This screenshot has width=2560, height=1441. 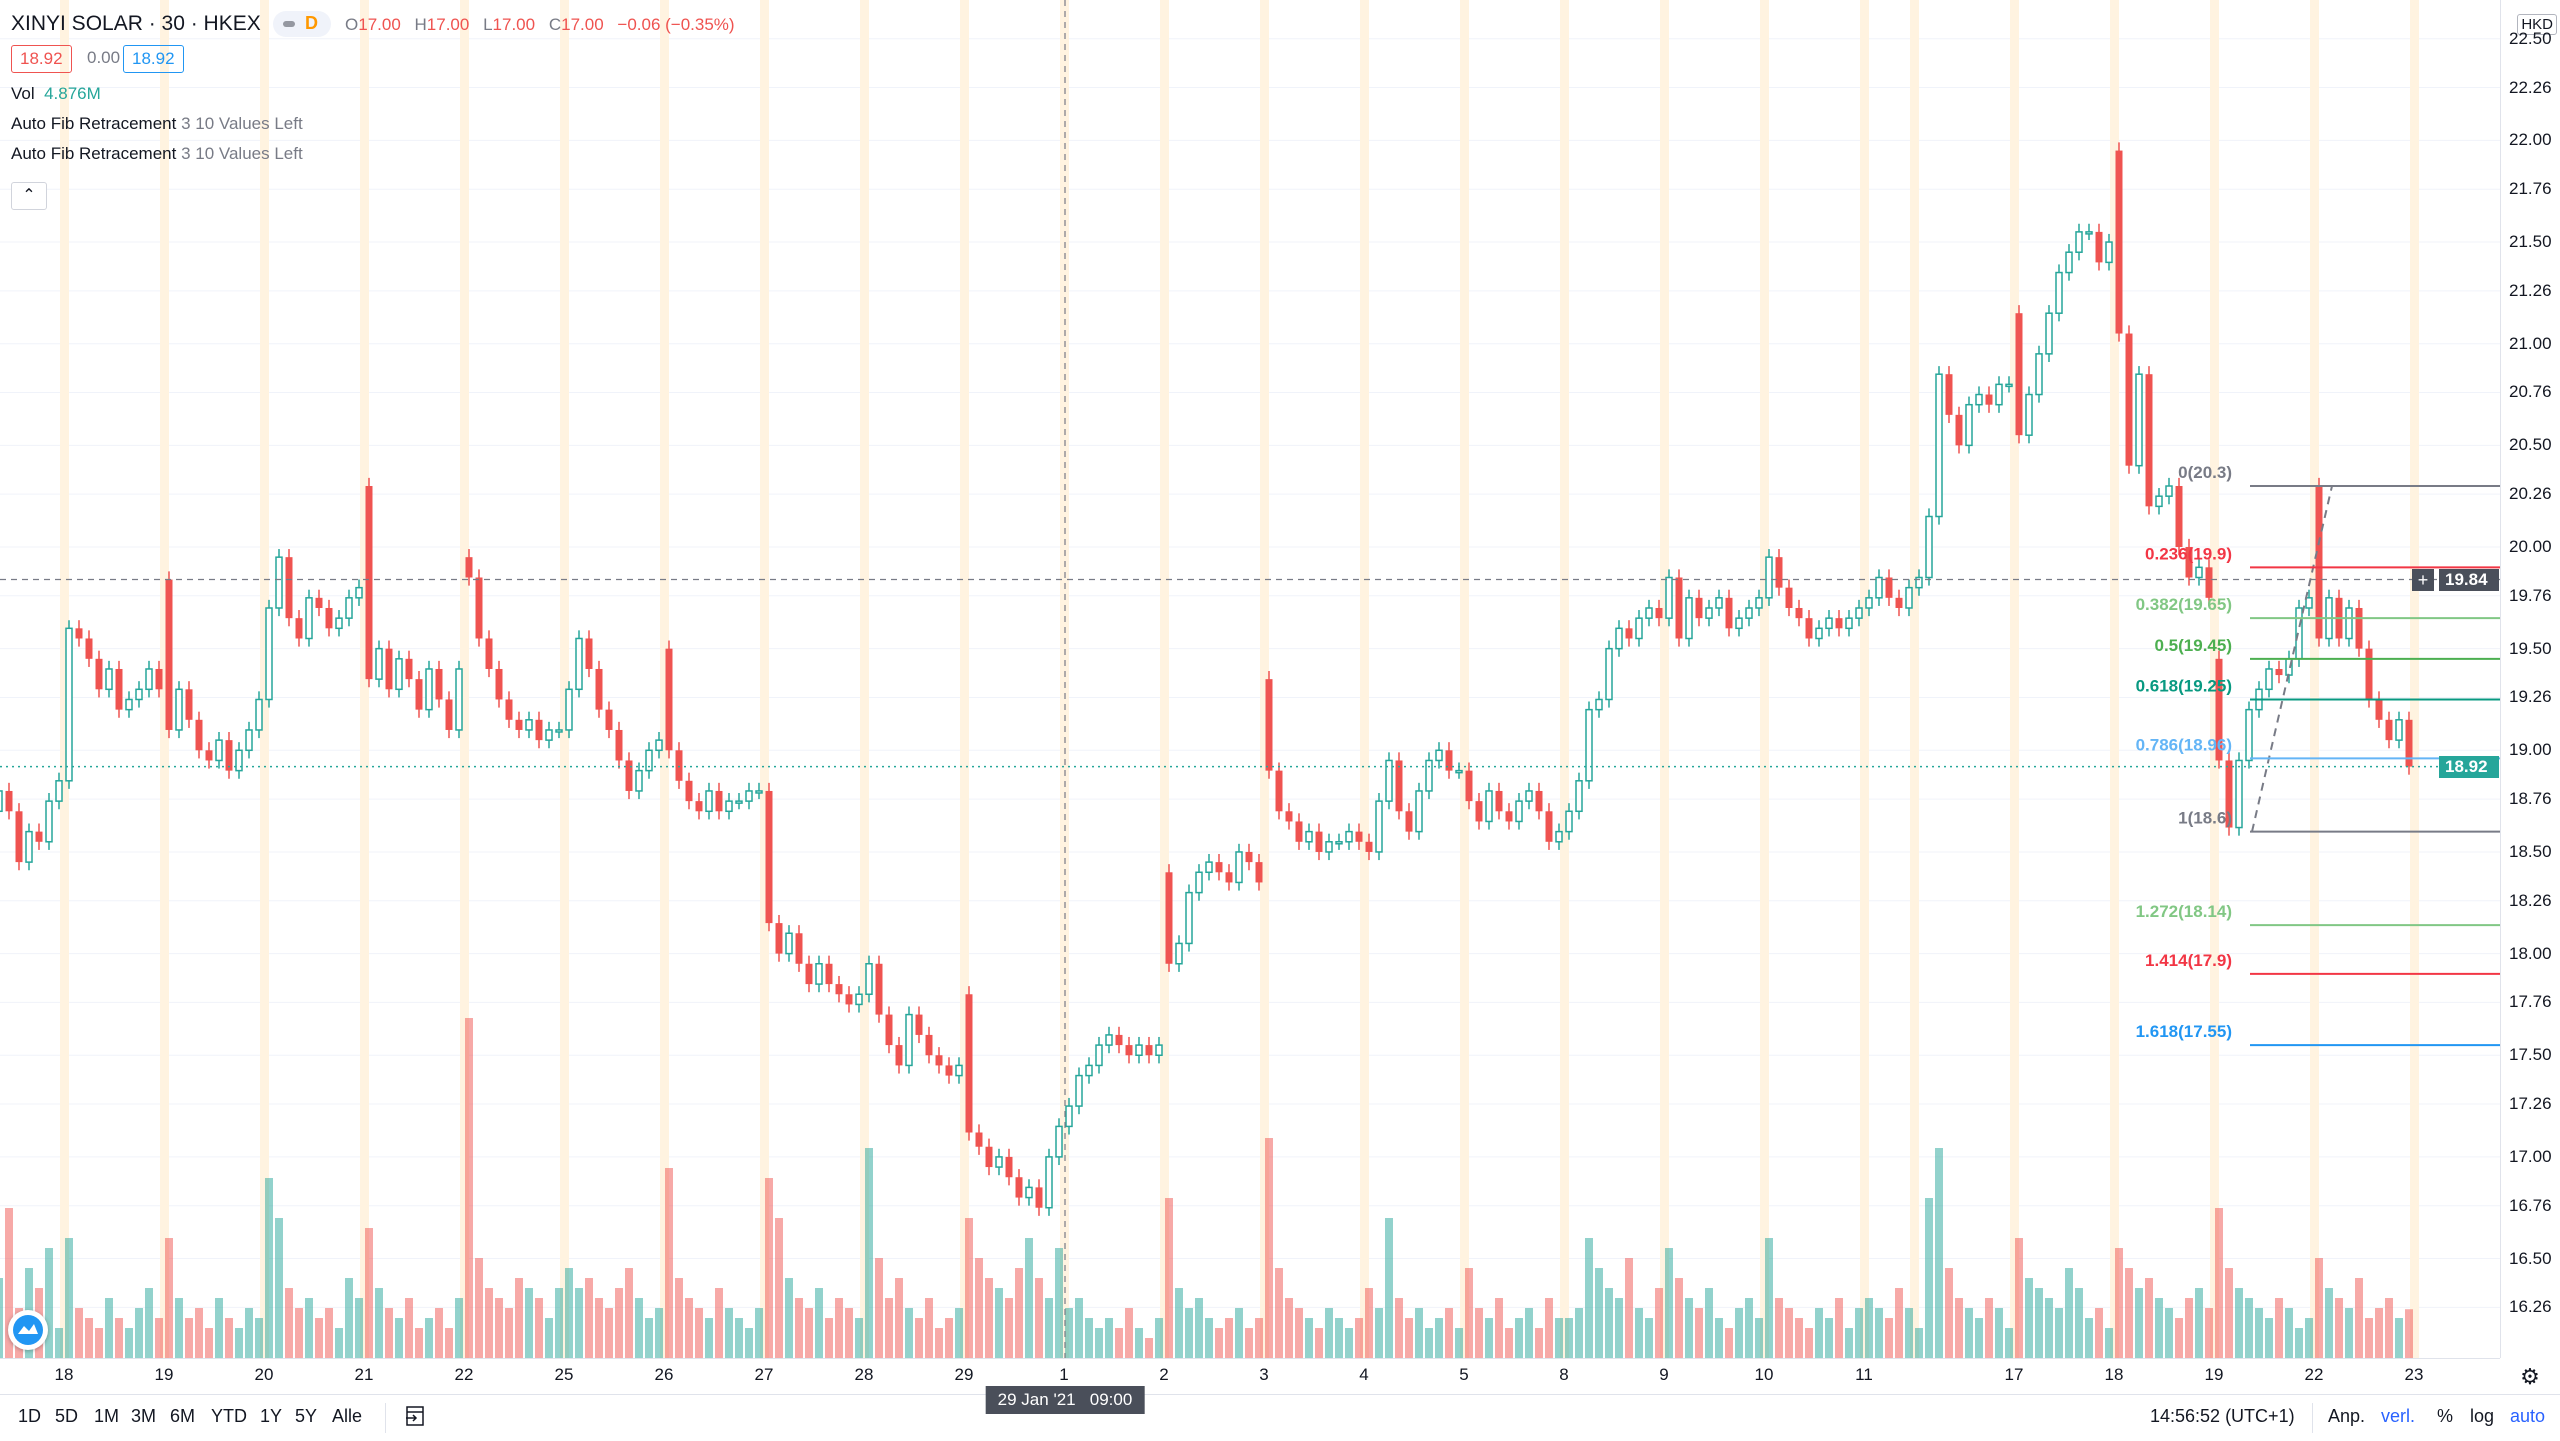 I want to click on price-tick-label: 17.26, so click(x=2530, y=1104).